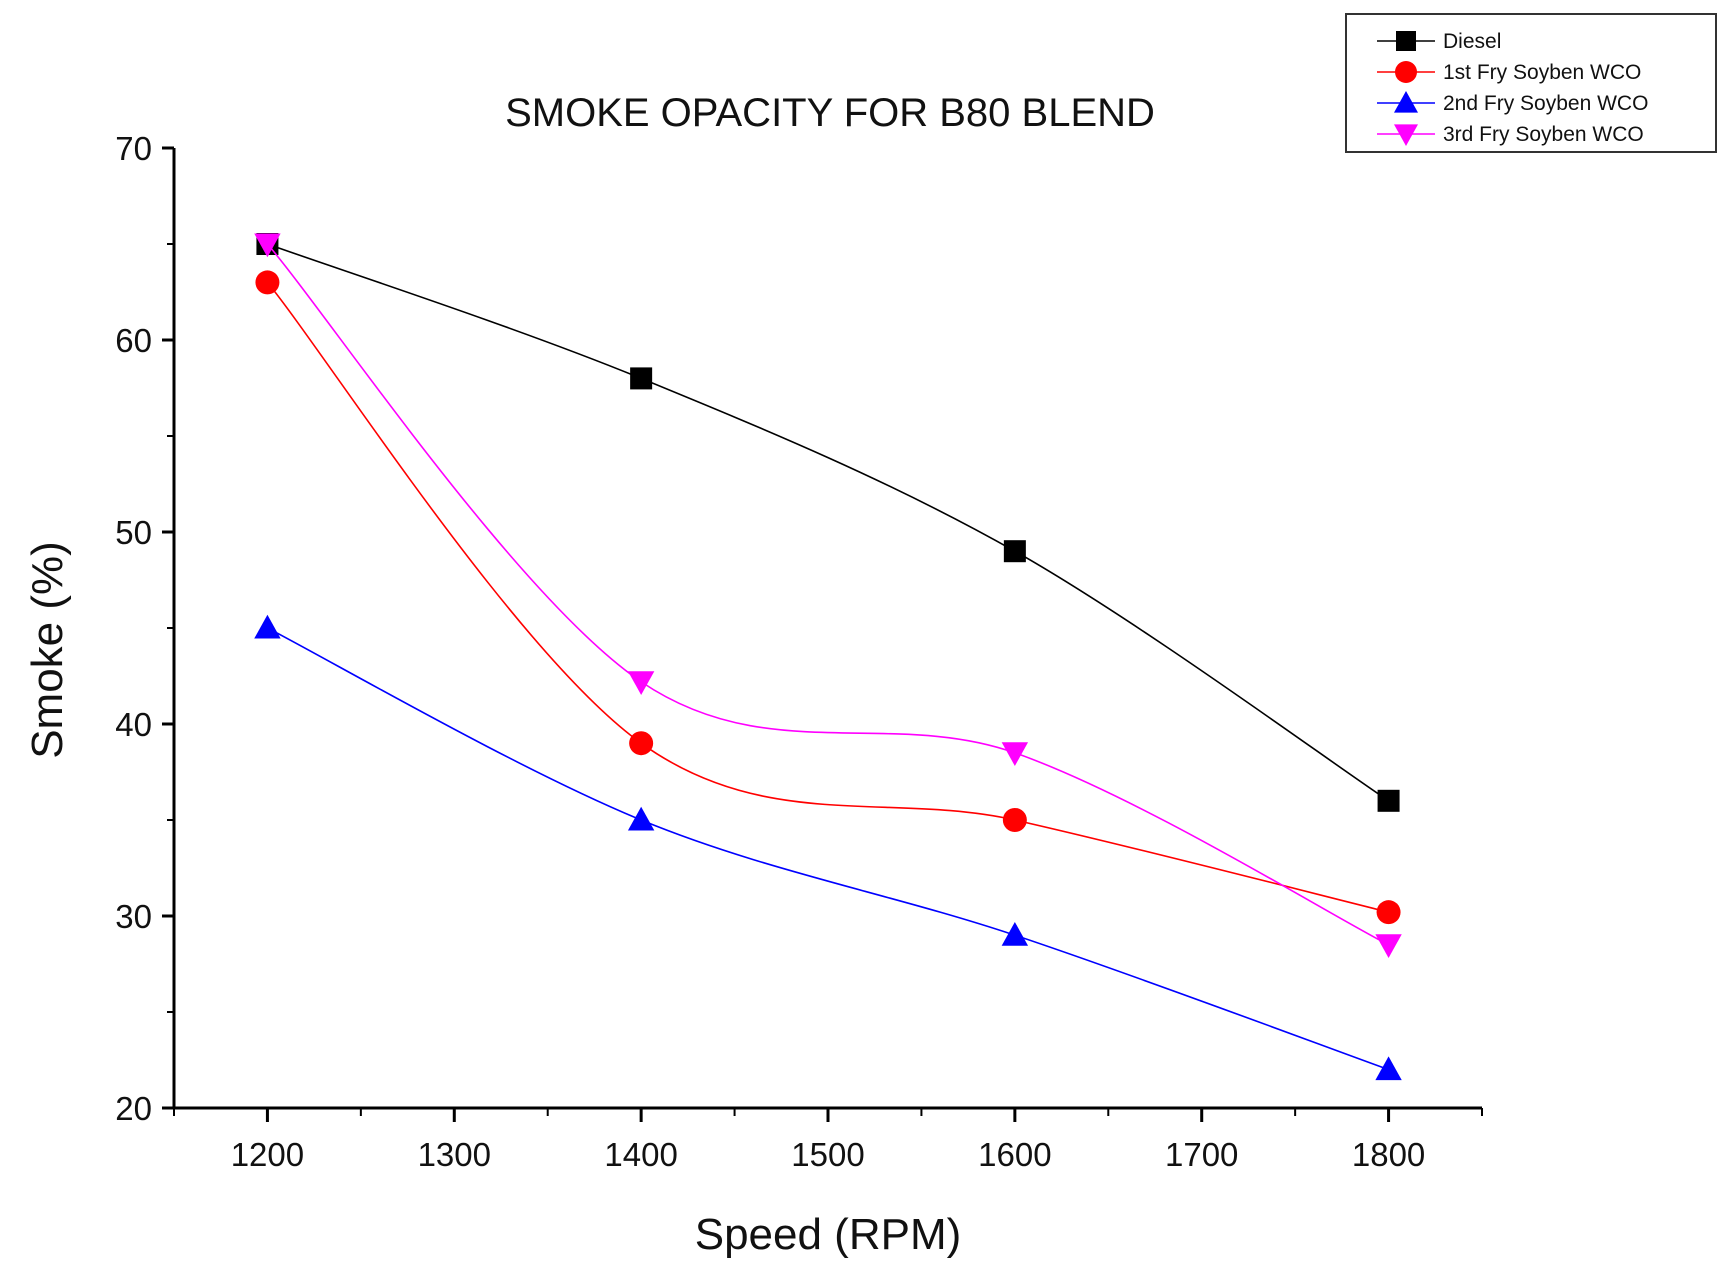  What do you see at coordinates (640, 1154) in the screenshot?
I see `x-tick-label: 1400` at bounding box center [640, 1154].